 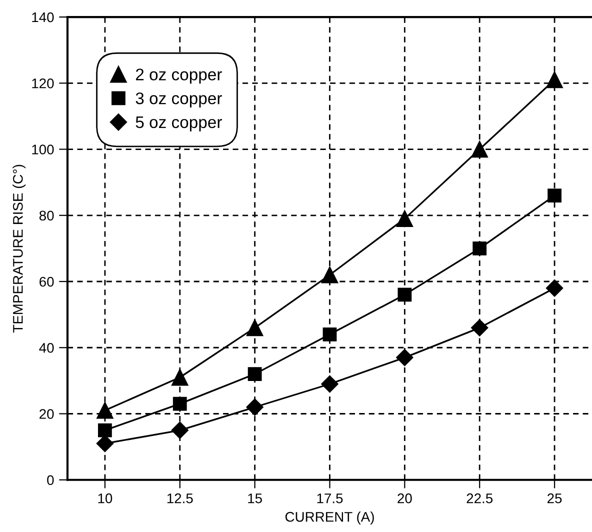 What do you see at coordinates (105, 498) in the screenshot?
I see `x-tick-label: 10` at bounding box center [105, 498].